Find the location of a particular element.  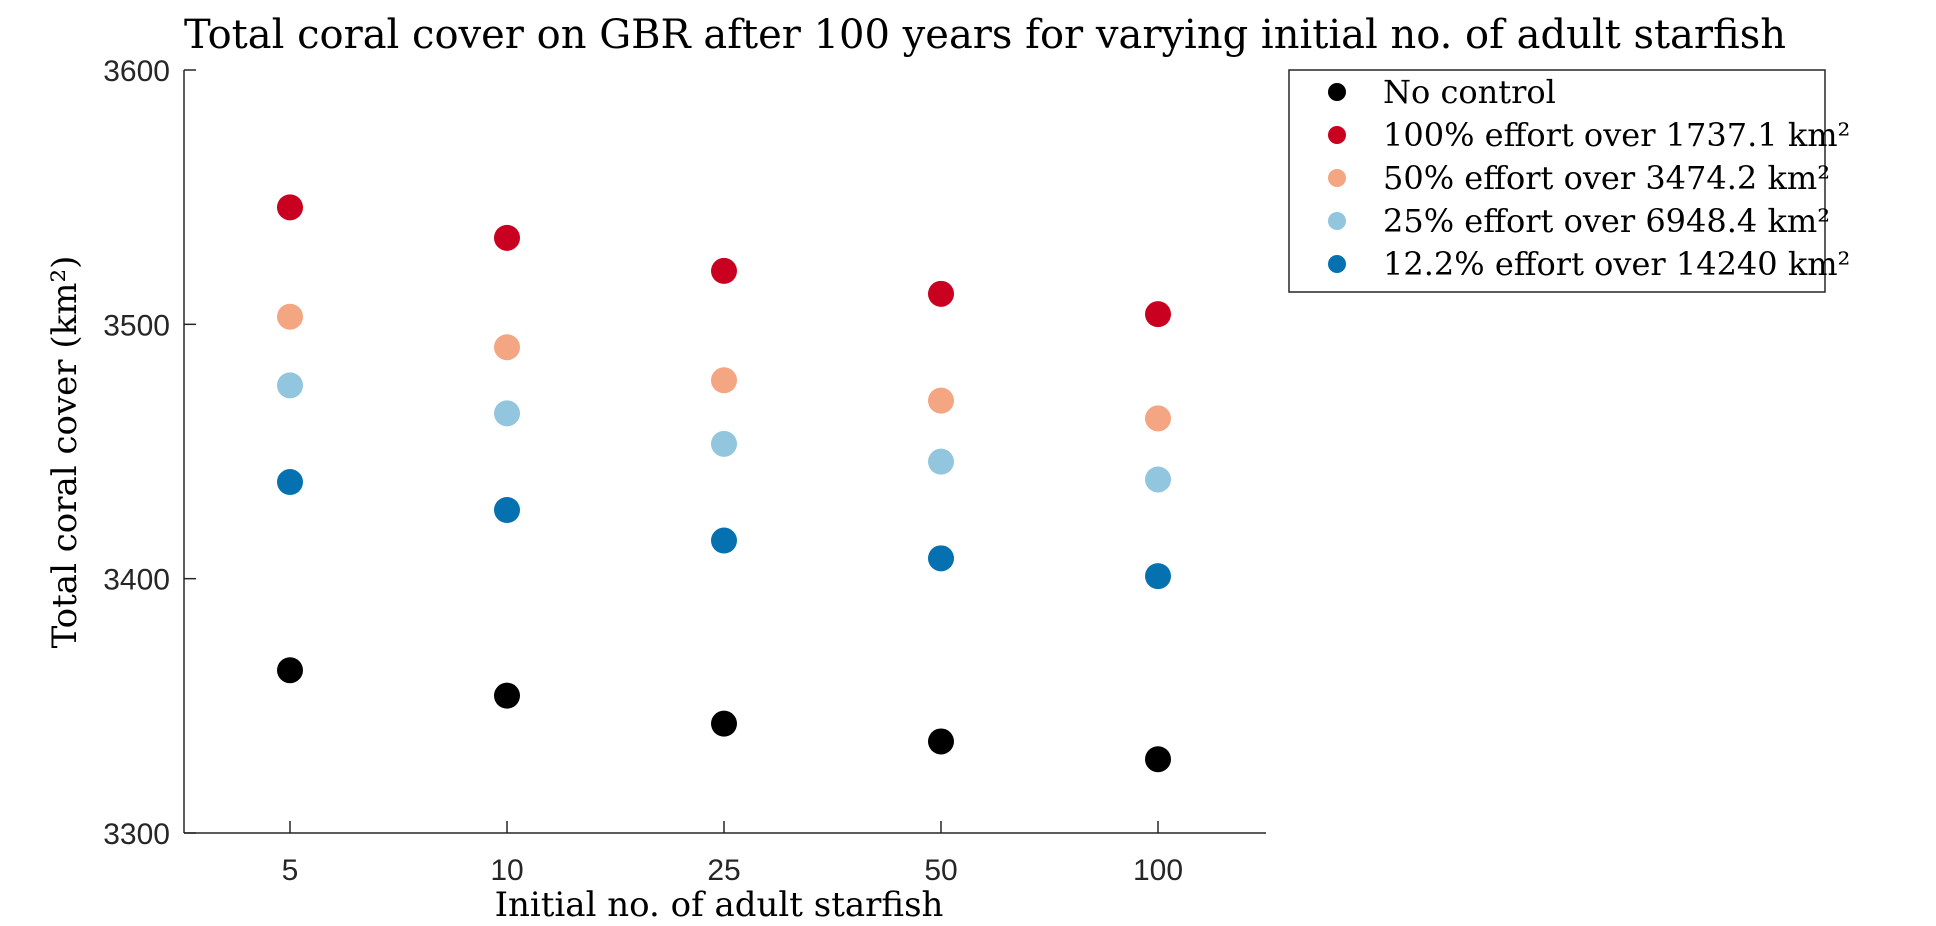

x-tick-label: 25 is located at coordinates (723, 870).